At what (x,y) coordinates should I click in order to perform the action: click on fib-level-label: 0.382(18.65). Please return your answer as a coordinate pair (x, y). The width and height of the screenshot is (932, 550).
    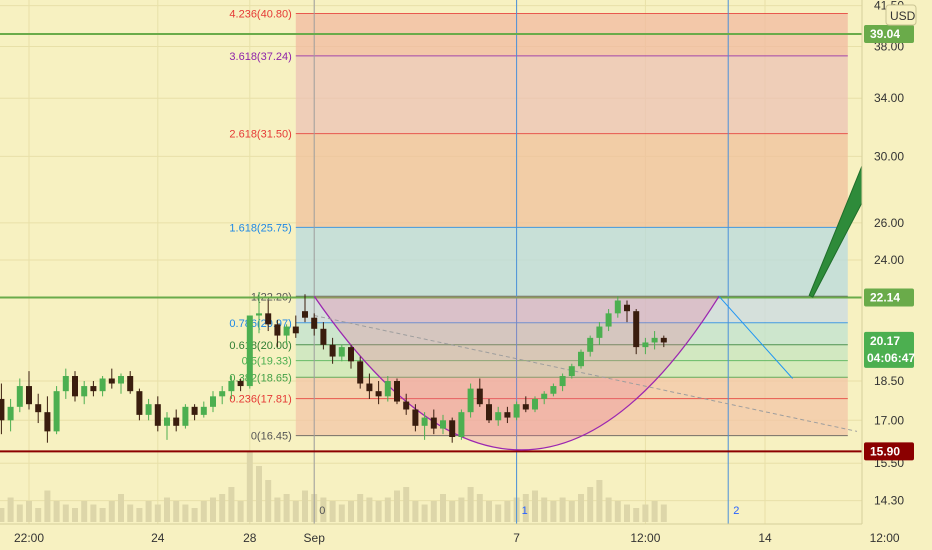
    Looking at the image, I should click on (260, 378).